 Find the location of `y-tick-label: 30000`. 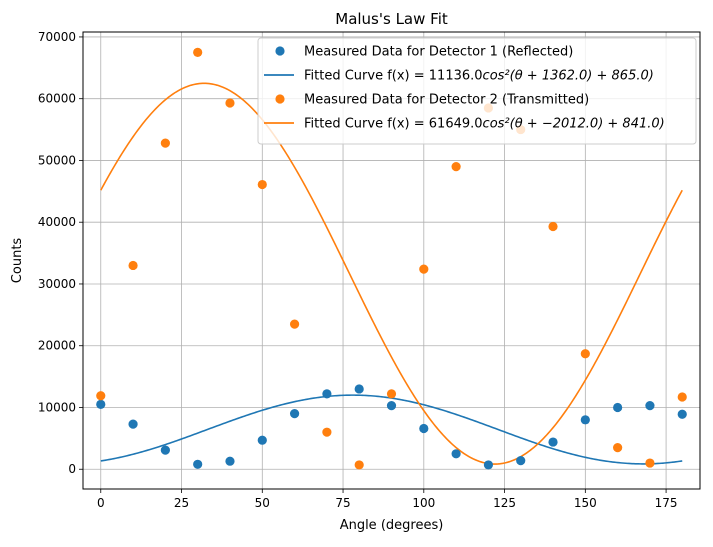

y-tick-label: 30000 is located at coordinates (57, 284).